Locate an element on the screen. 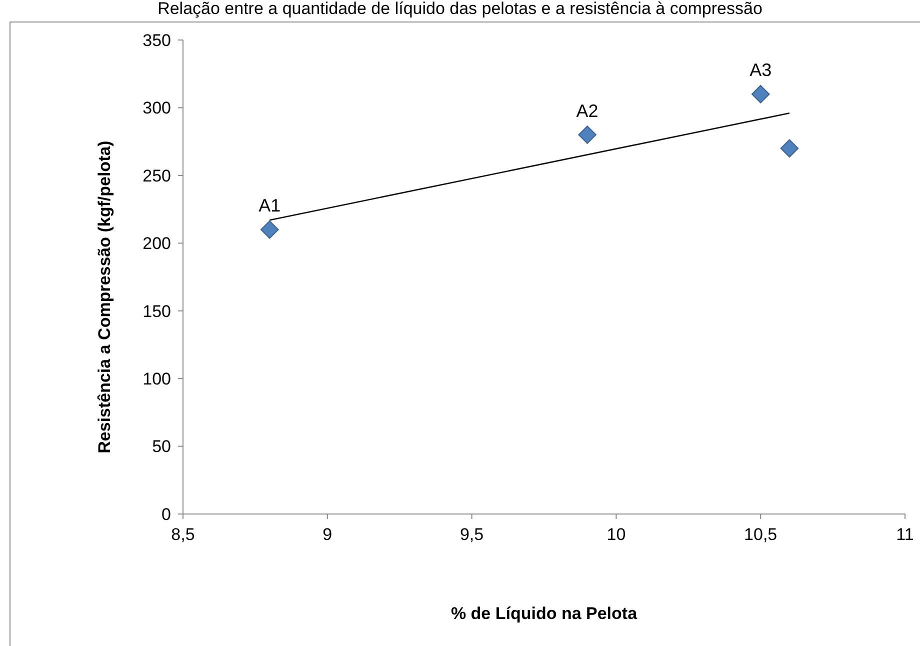 The image size is (920, 646). annotation: A1 is located at coordinates (269, 206).